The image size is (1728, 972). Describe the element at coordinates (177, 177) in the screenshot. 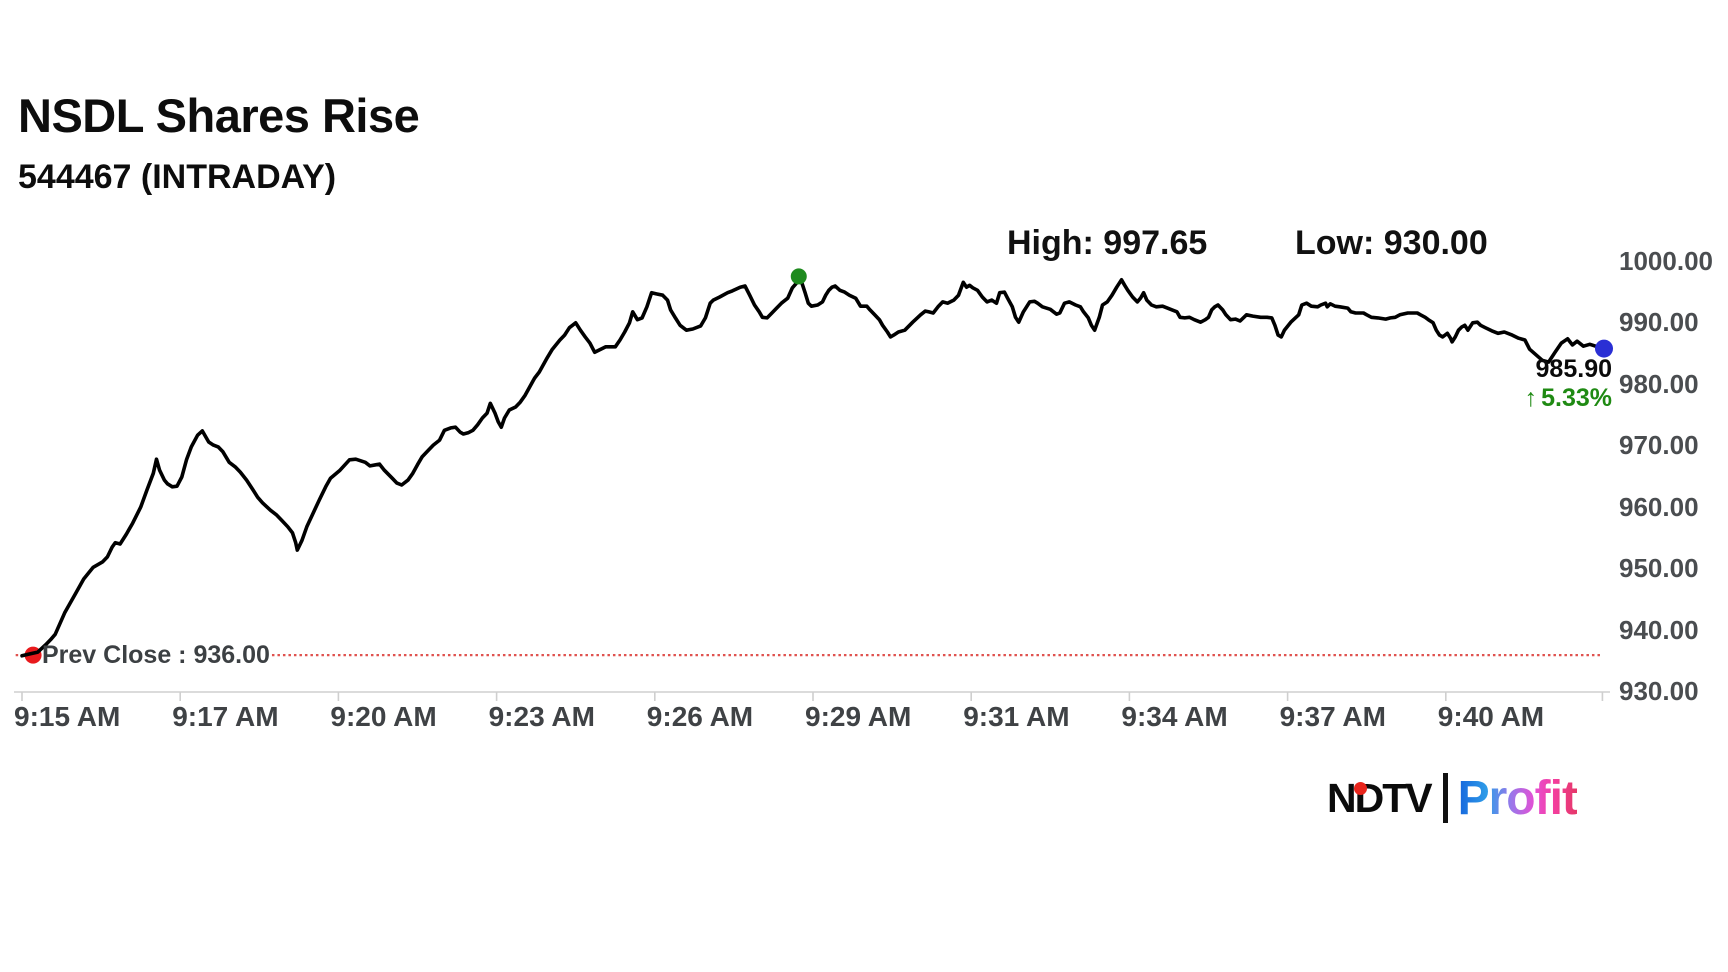

I see `page-subtitle: 544467 (INTRADAY)` at that location.